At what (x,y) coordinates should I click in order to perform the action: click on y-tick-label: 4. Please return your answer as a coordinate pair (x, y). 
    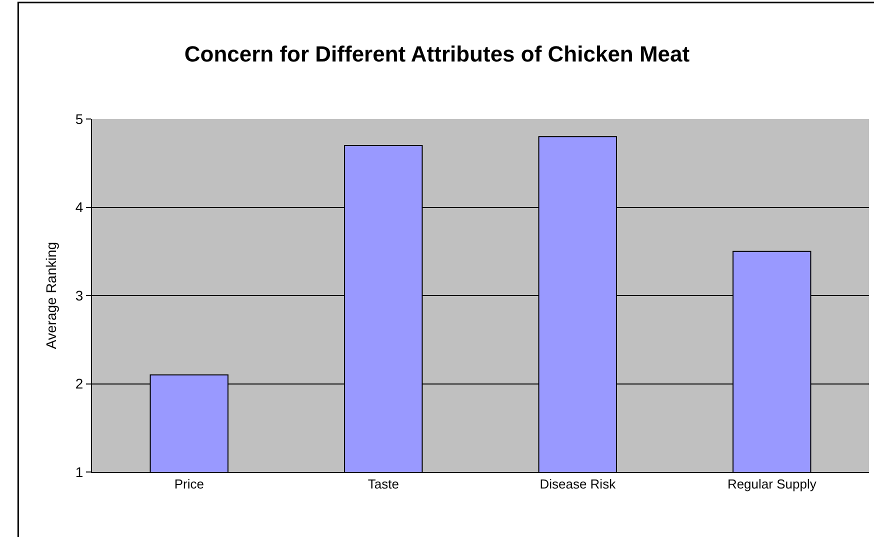
    Looking at the image, I should click on (79, 207).